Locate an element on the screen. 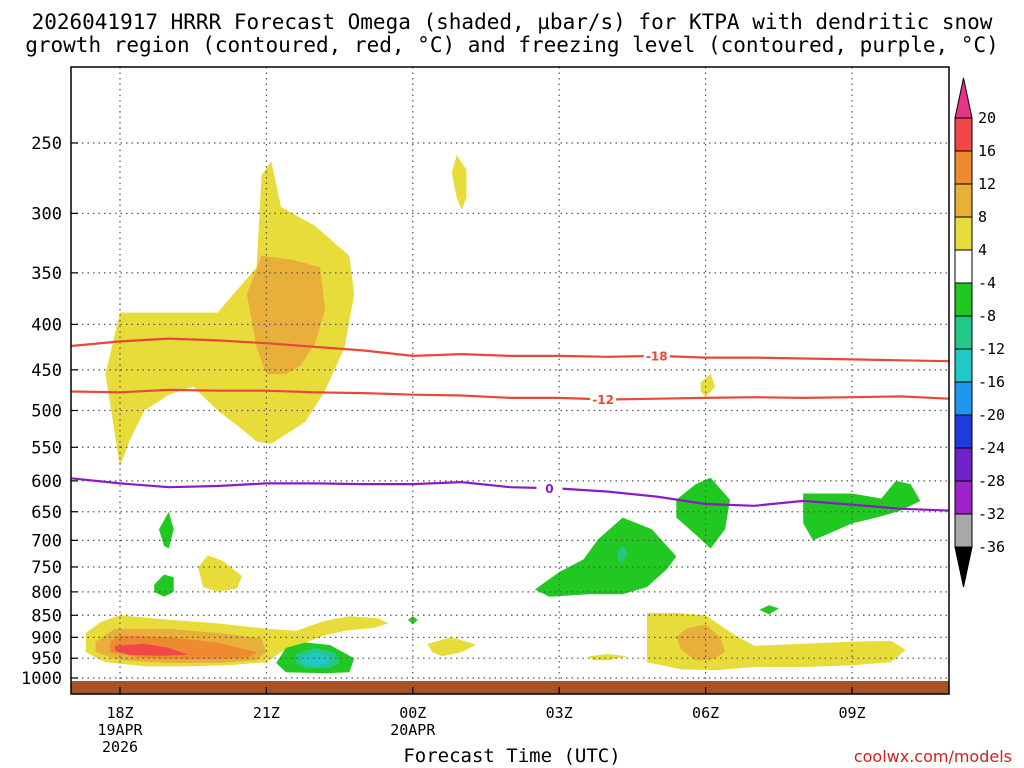 This screenshot has height=768, width=1024. colorbar-label-3: 8 is located at coordinates (982, 217).